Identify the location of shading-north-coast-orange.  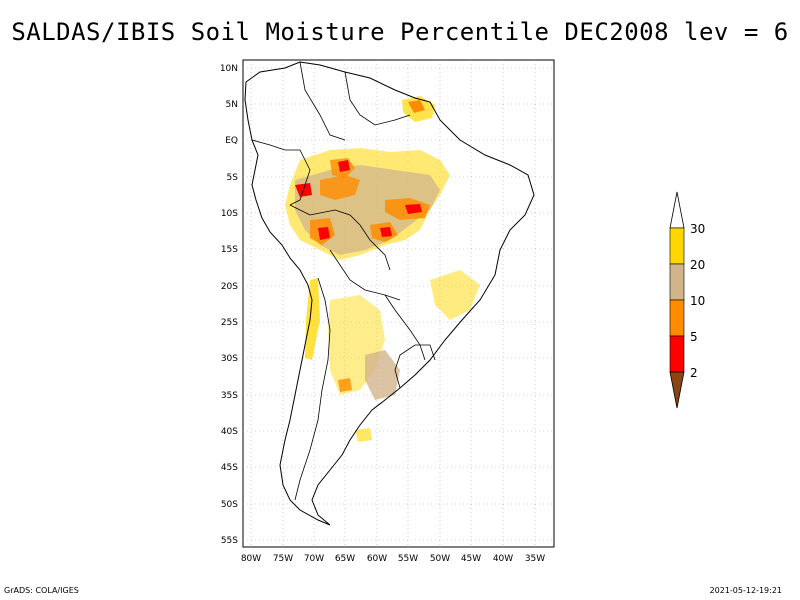
(416, 106).